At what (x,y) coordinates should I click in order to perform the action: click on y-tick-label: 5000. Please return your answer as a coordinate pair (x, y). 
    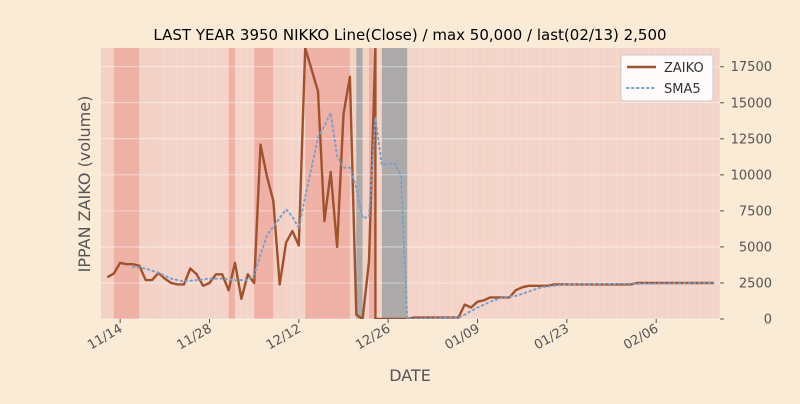
    Looking at the image, I should click on (755, 247).